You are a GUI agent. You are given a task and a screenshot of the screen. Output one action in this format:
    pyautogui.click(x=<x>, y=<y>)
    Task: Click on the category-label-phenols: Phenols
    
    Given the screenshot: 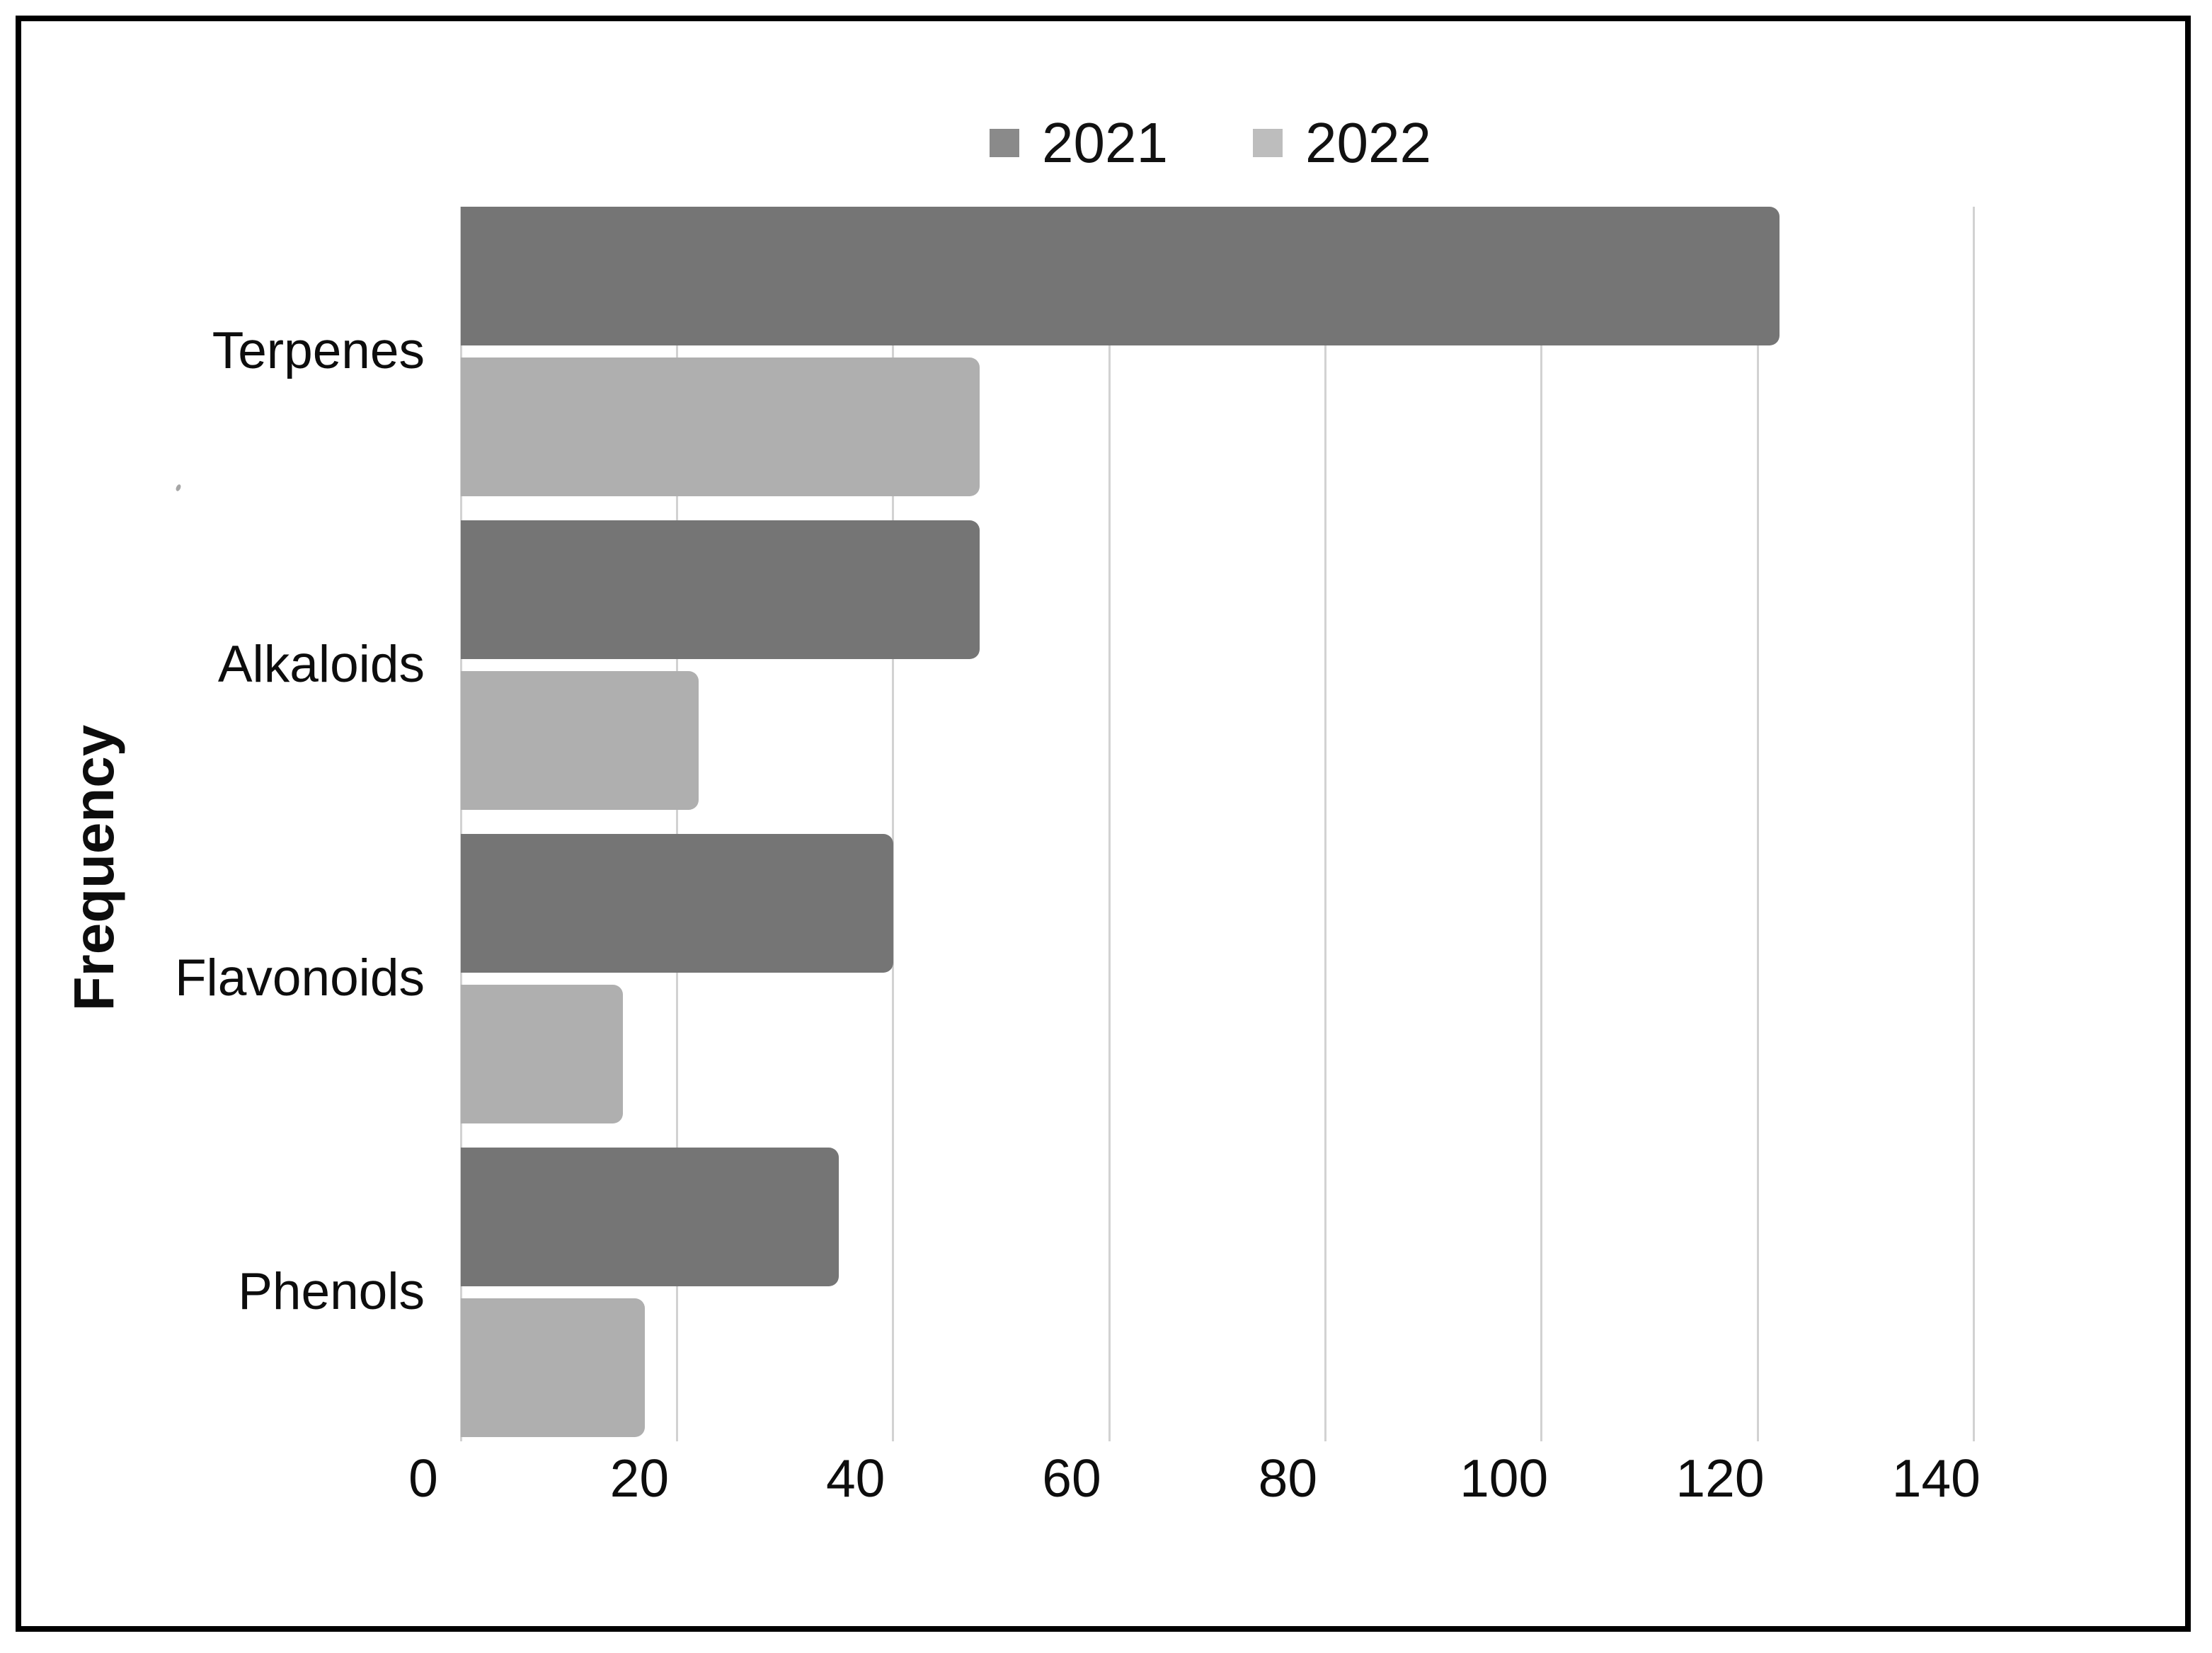 What is the action you would take?
    pyautogui.click(x=331, y=1292)
    